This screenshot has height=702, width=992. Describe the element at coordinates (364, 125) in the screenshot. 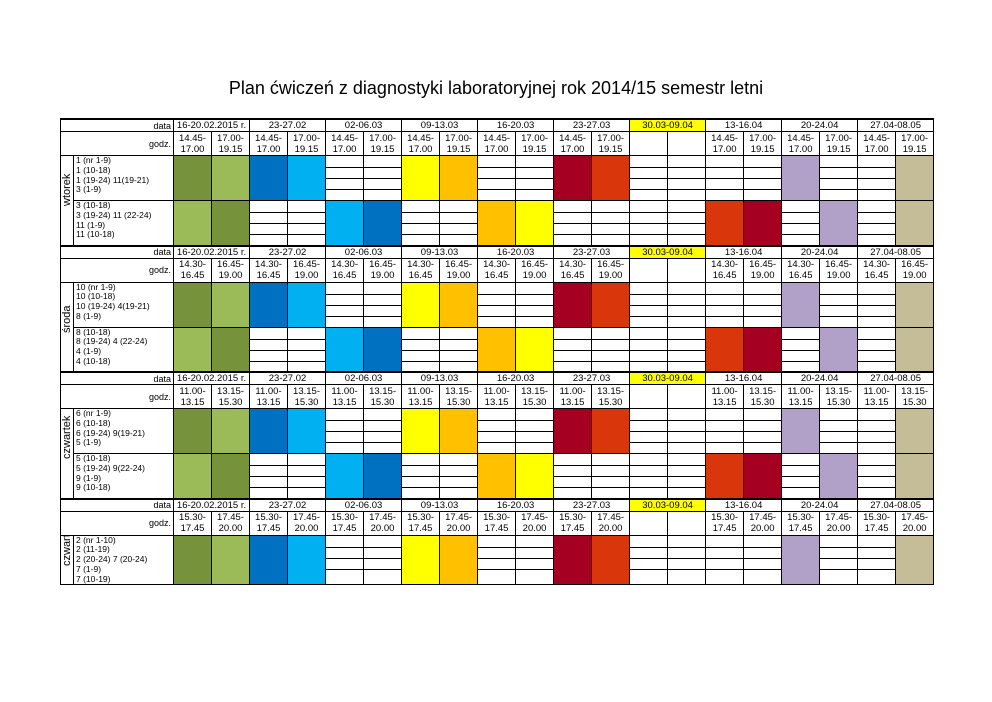

I see `week-date: 02-06.03` at that location.